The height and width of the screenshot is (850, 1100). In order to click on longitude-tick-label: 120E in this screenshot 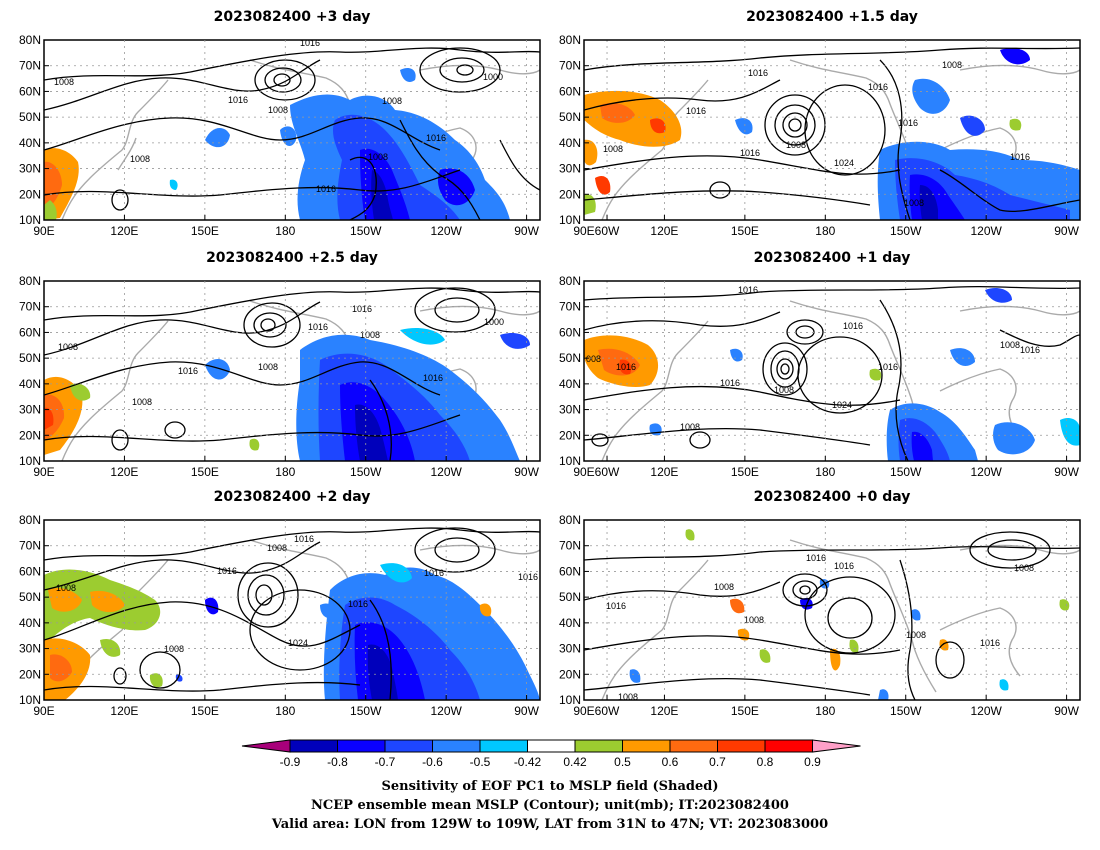, I will do `click(124, 711)`.